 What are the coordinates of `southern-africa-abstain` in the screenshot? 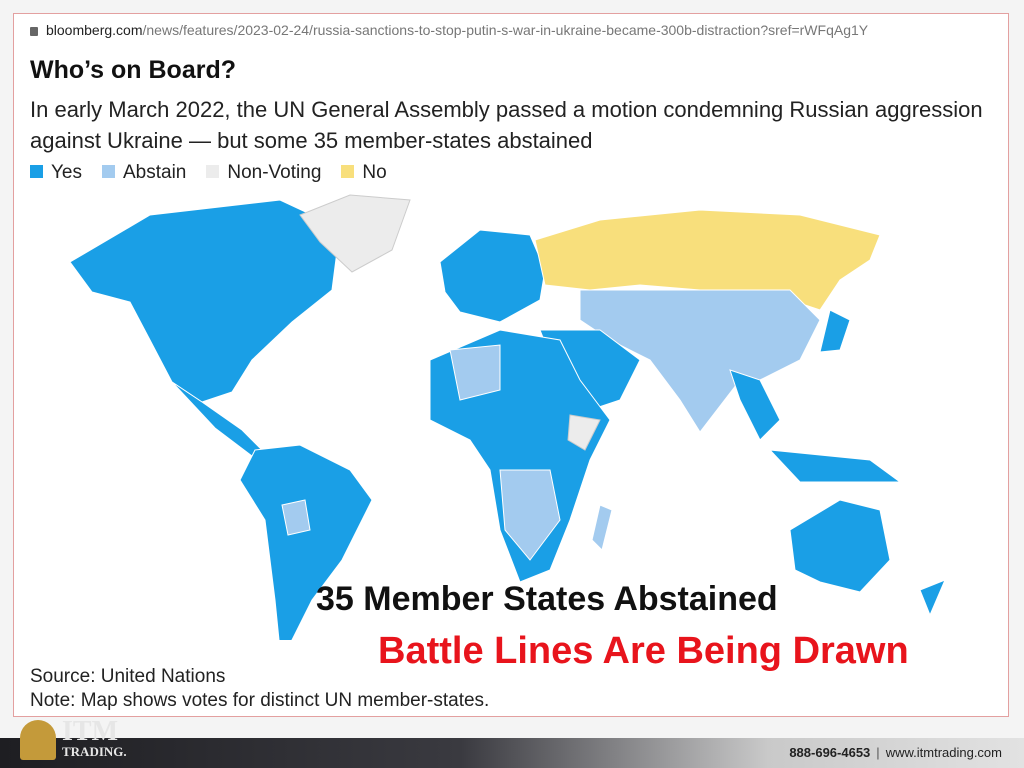 It's located at (530, 515).